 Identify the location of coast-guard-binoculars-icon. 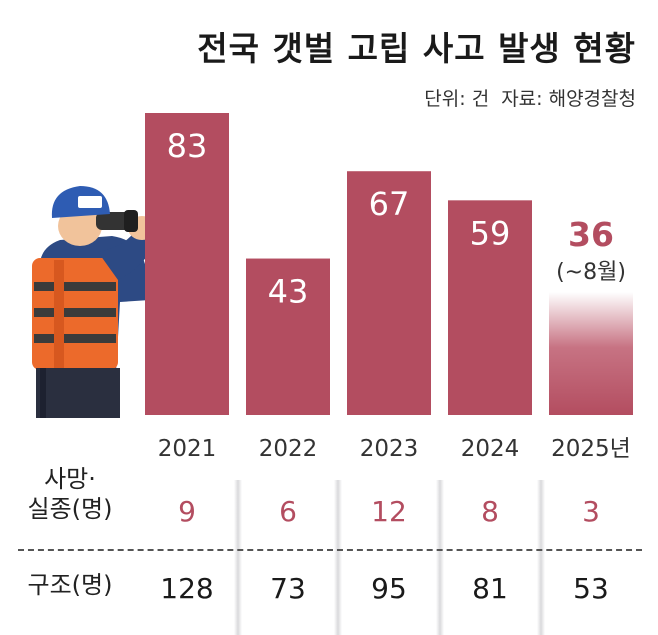
(94, 302).